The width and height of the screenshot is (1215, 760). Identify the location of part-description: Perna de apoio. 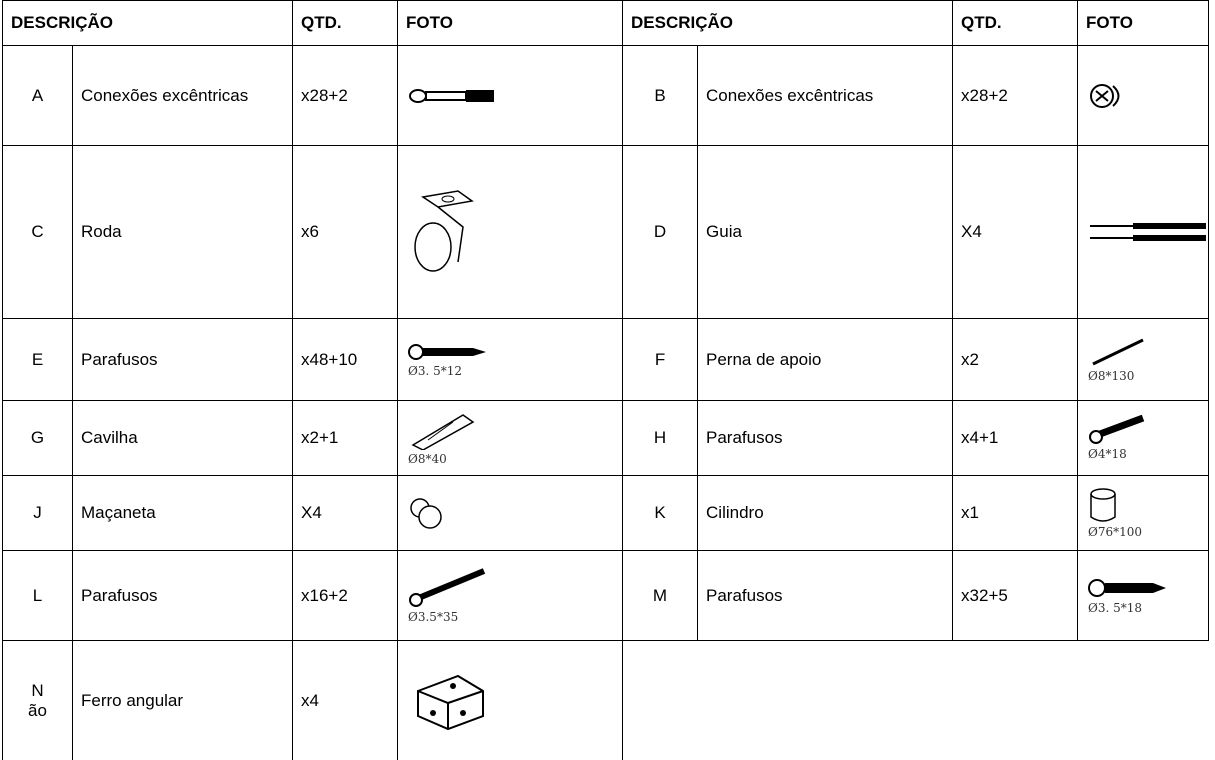
(825, 359).